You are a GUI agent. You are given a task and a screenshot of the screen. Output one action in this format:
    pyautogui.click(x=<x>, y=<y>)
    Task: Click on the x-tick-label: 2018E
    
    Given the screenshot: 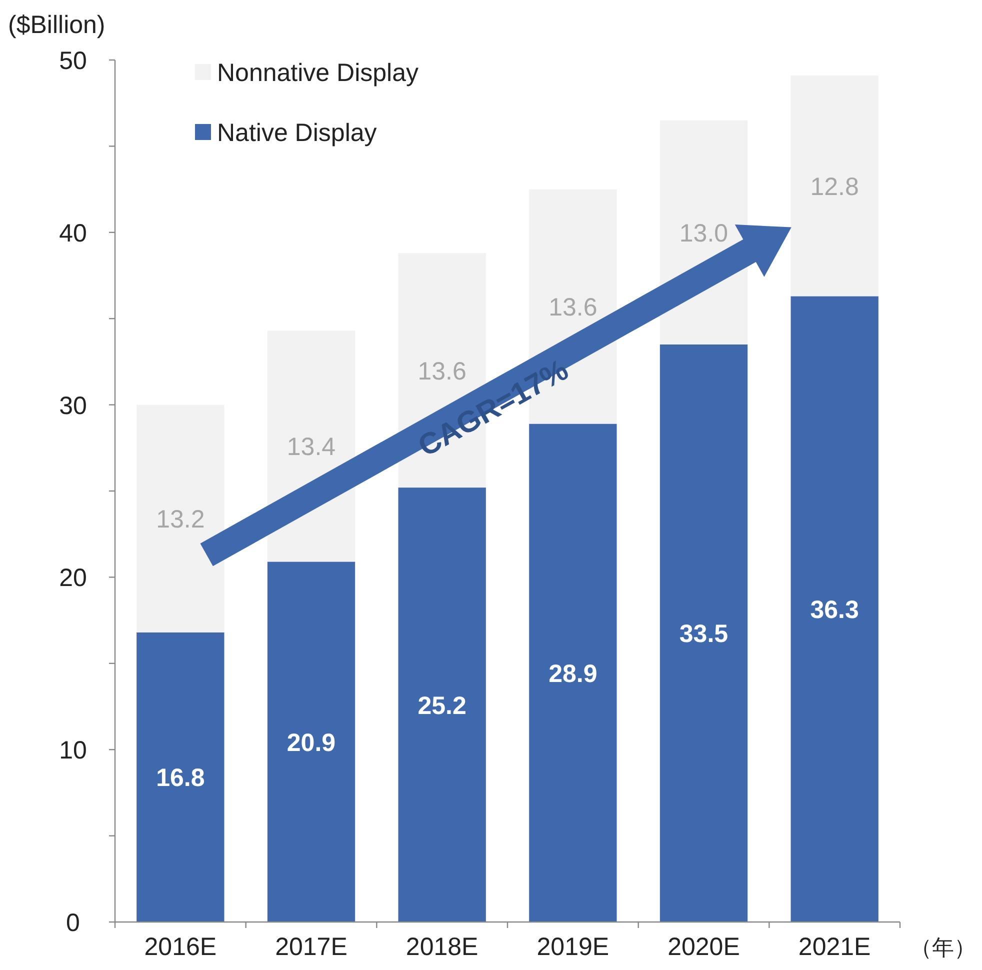 What is the action you would take?
    pyautogui.click(x=442, y=947)
    